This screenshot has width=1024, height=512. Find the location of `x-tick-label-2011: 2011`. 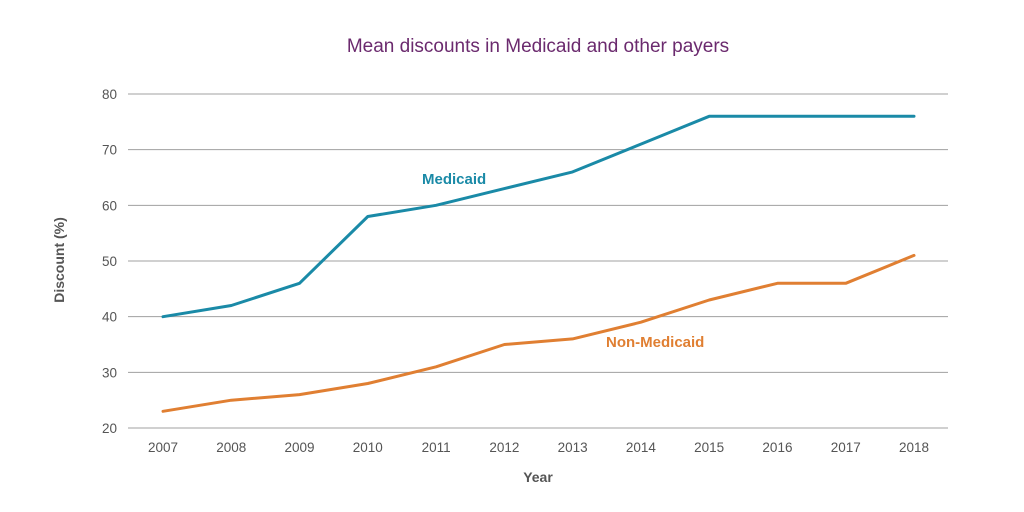

x-tick-label-2011: 2011 is located at coordinates (436, 447).